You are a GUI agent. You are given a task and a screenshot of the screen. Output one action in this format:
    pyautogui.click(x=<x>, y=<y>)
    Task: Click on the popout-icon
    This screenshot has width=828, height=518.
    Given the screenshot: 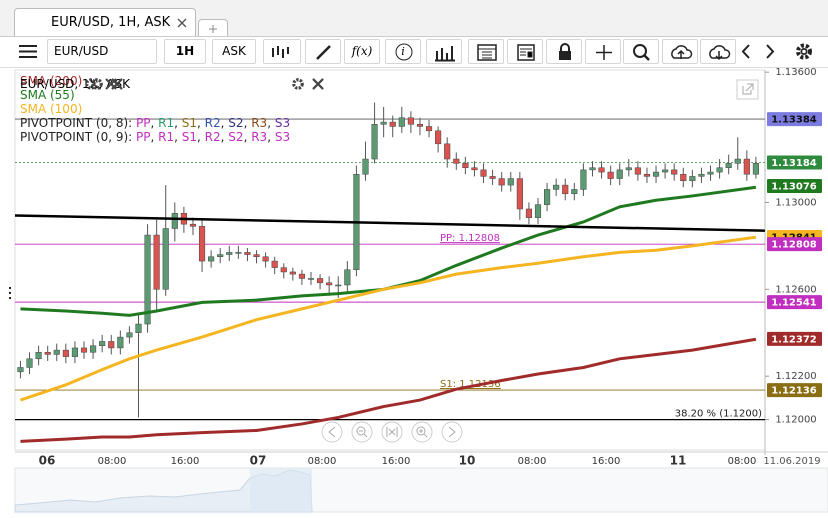 What is the action you would take?
    pyautogui.click(x=747, y=89)
    